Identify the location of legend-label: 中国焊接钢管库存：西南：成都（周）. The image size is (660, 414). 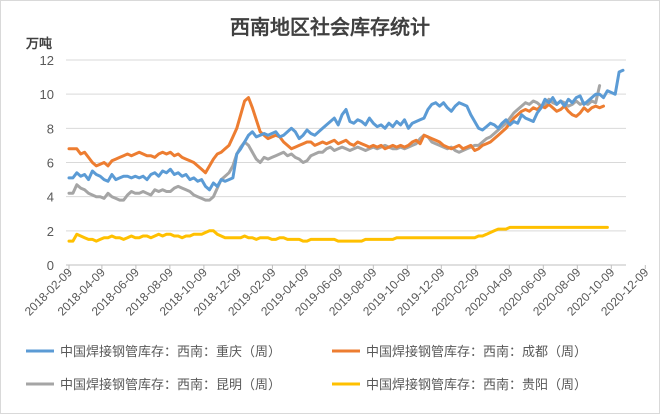
(476, 352).